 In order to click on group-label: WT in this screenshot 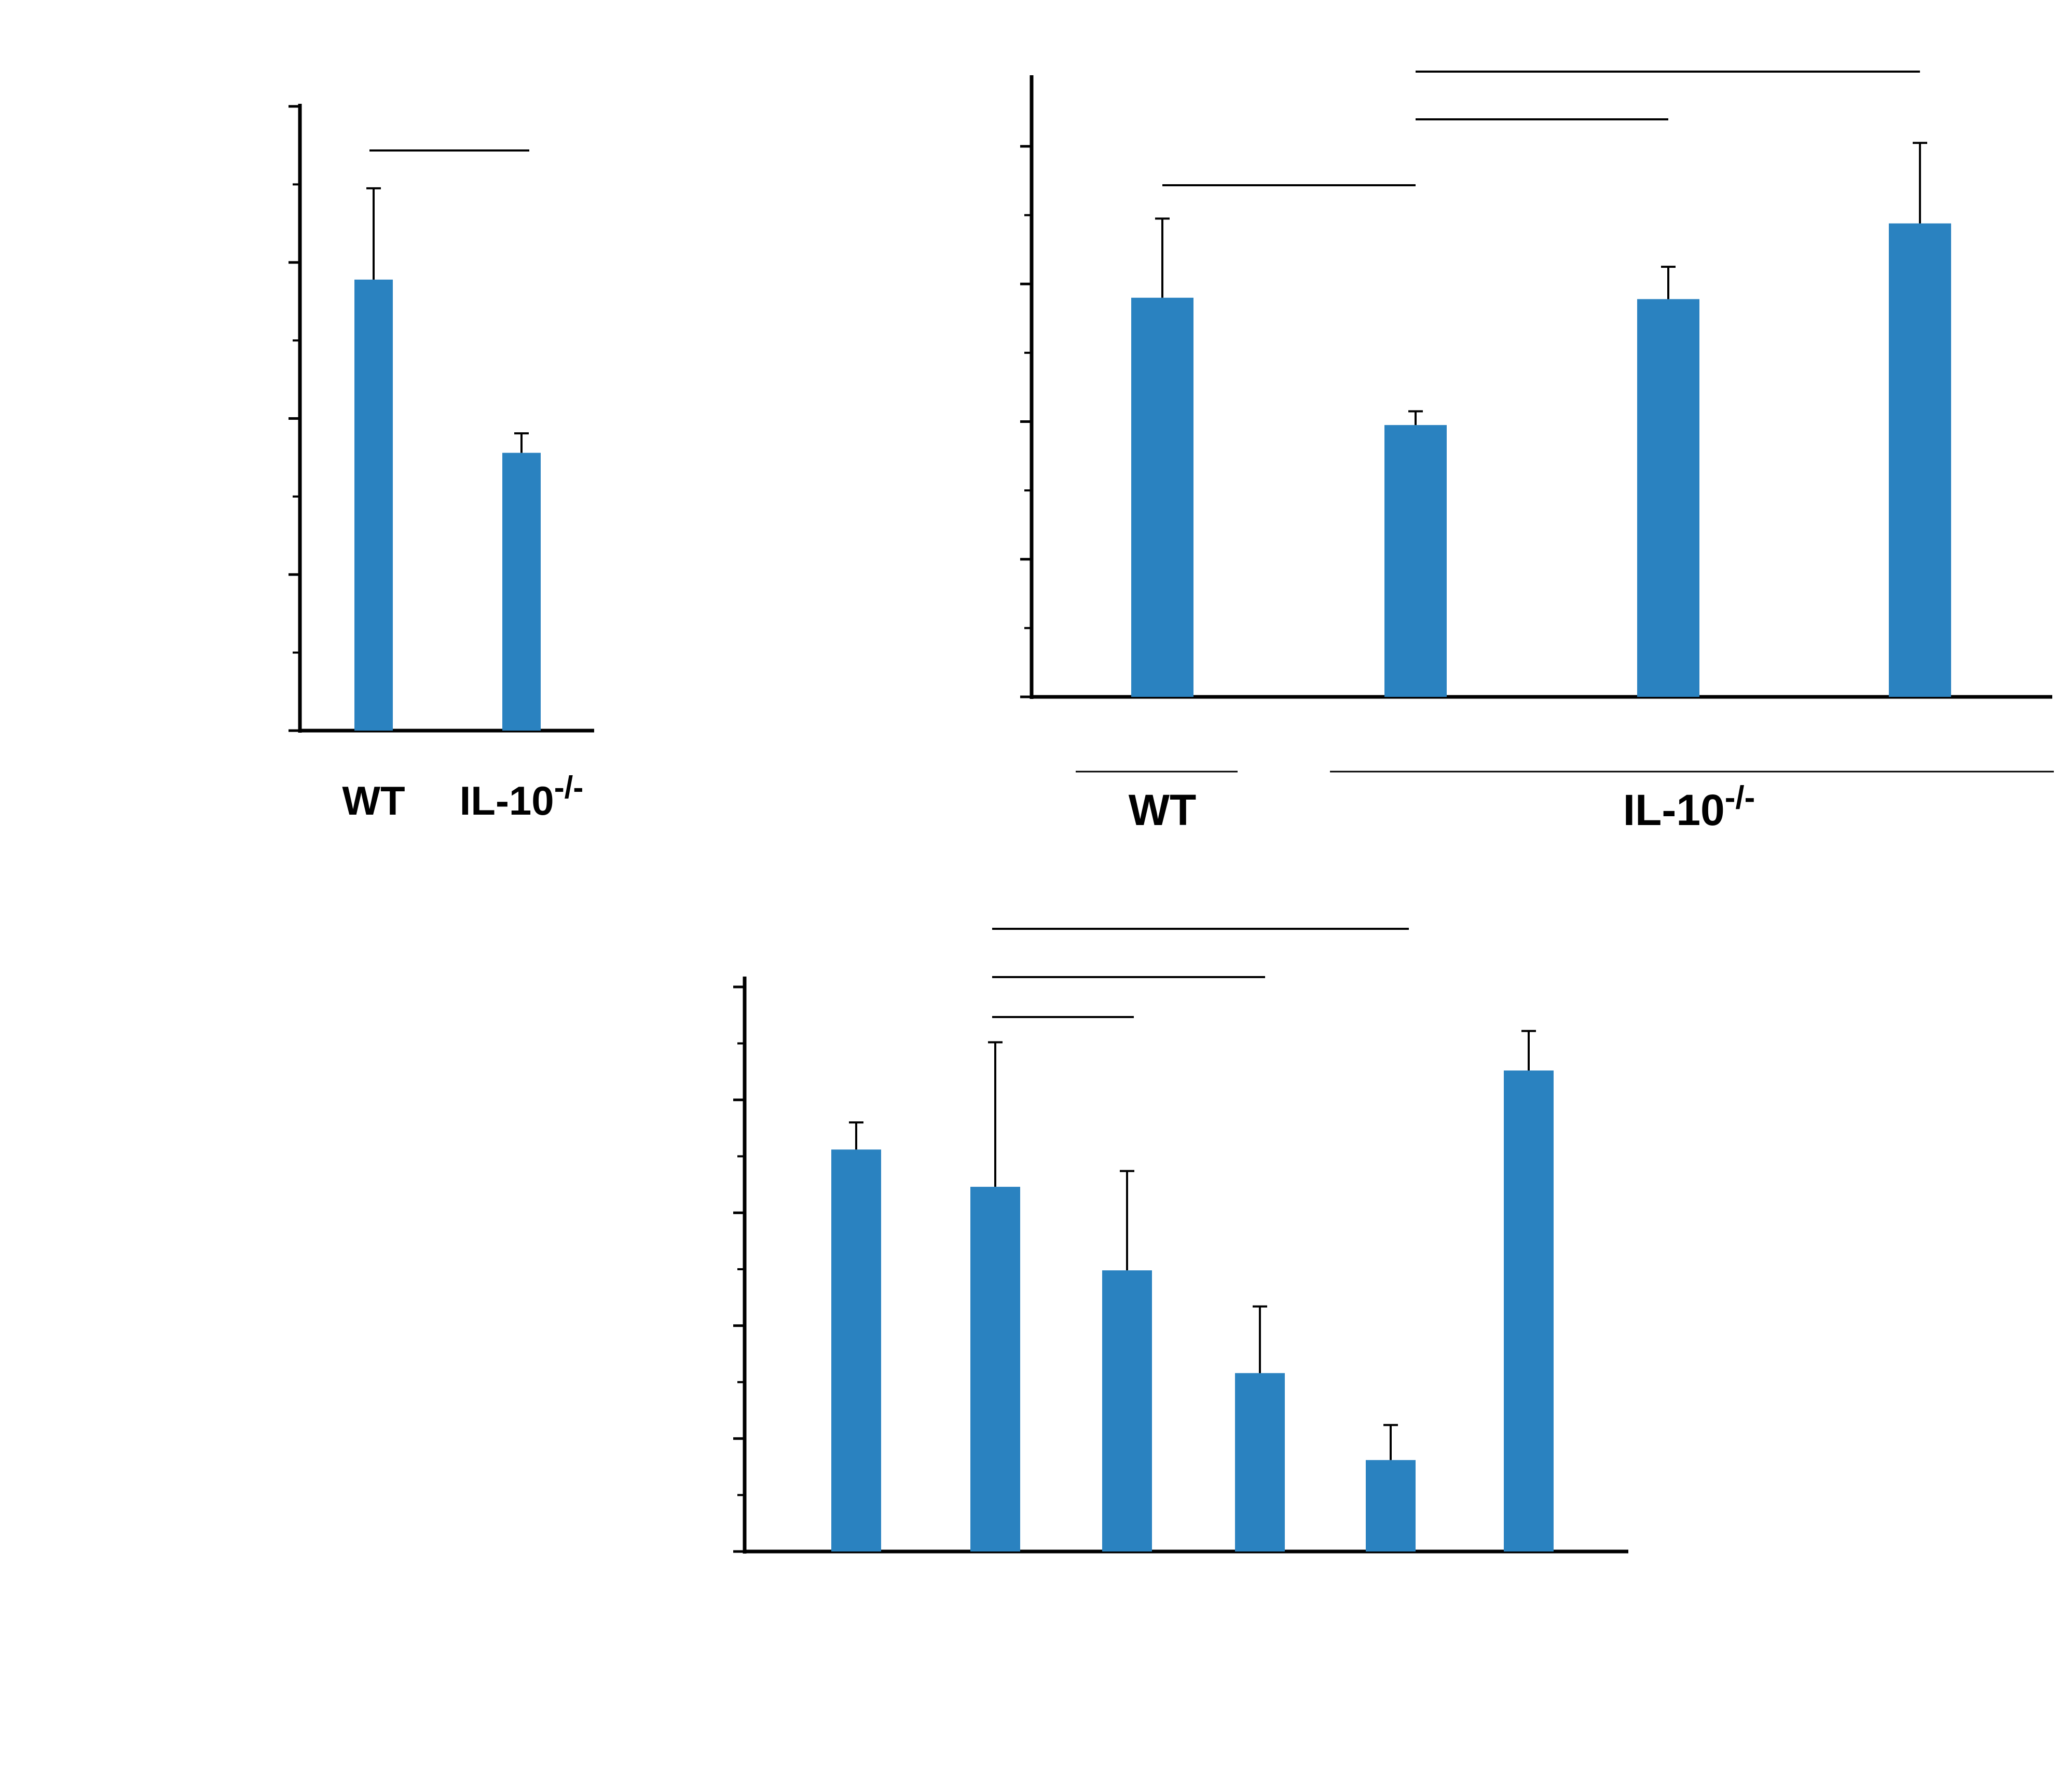, I will do `click(1163, 810)`.